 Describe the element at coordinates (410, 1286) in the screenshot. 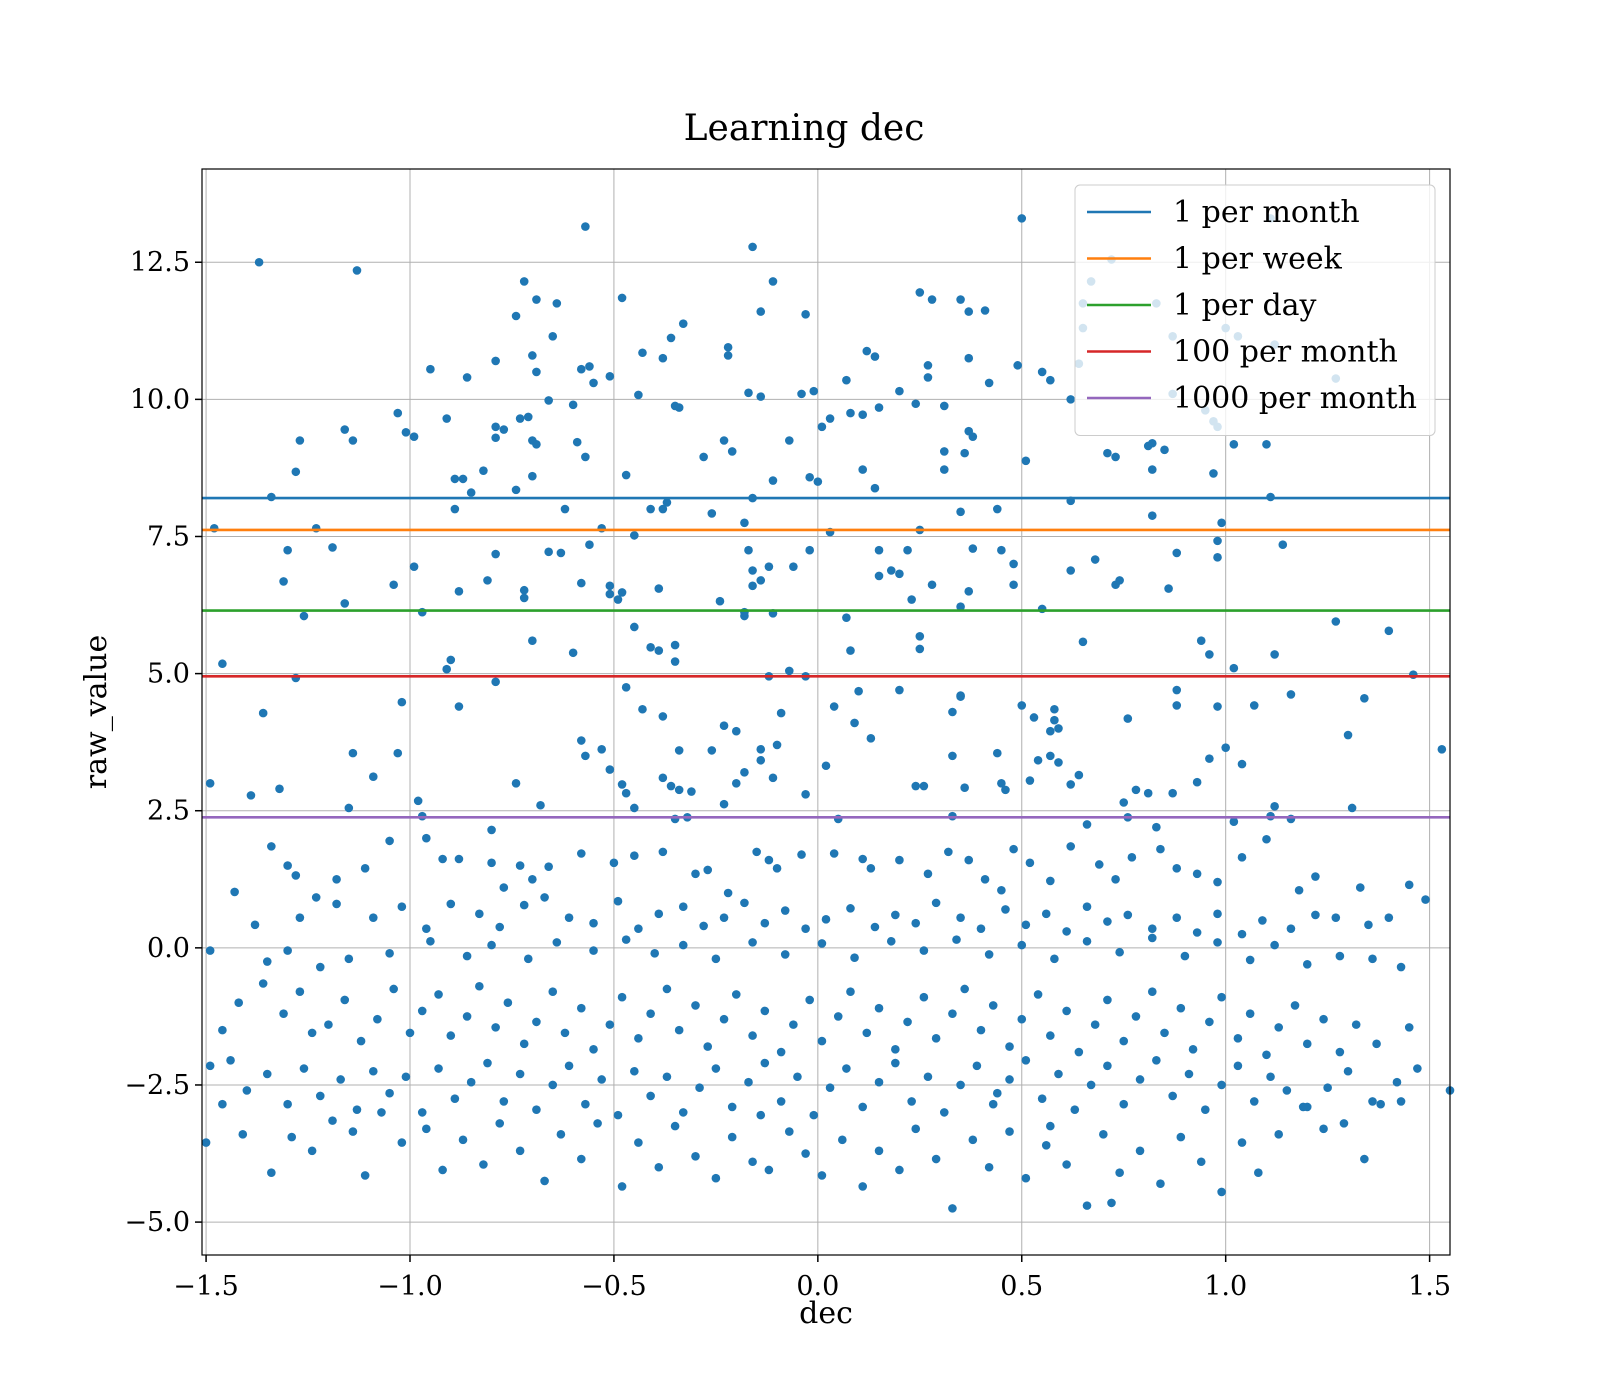

I see `x-tick-label: −1.0` at that location.